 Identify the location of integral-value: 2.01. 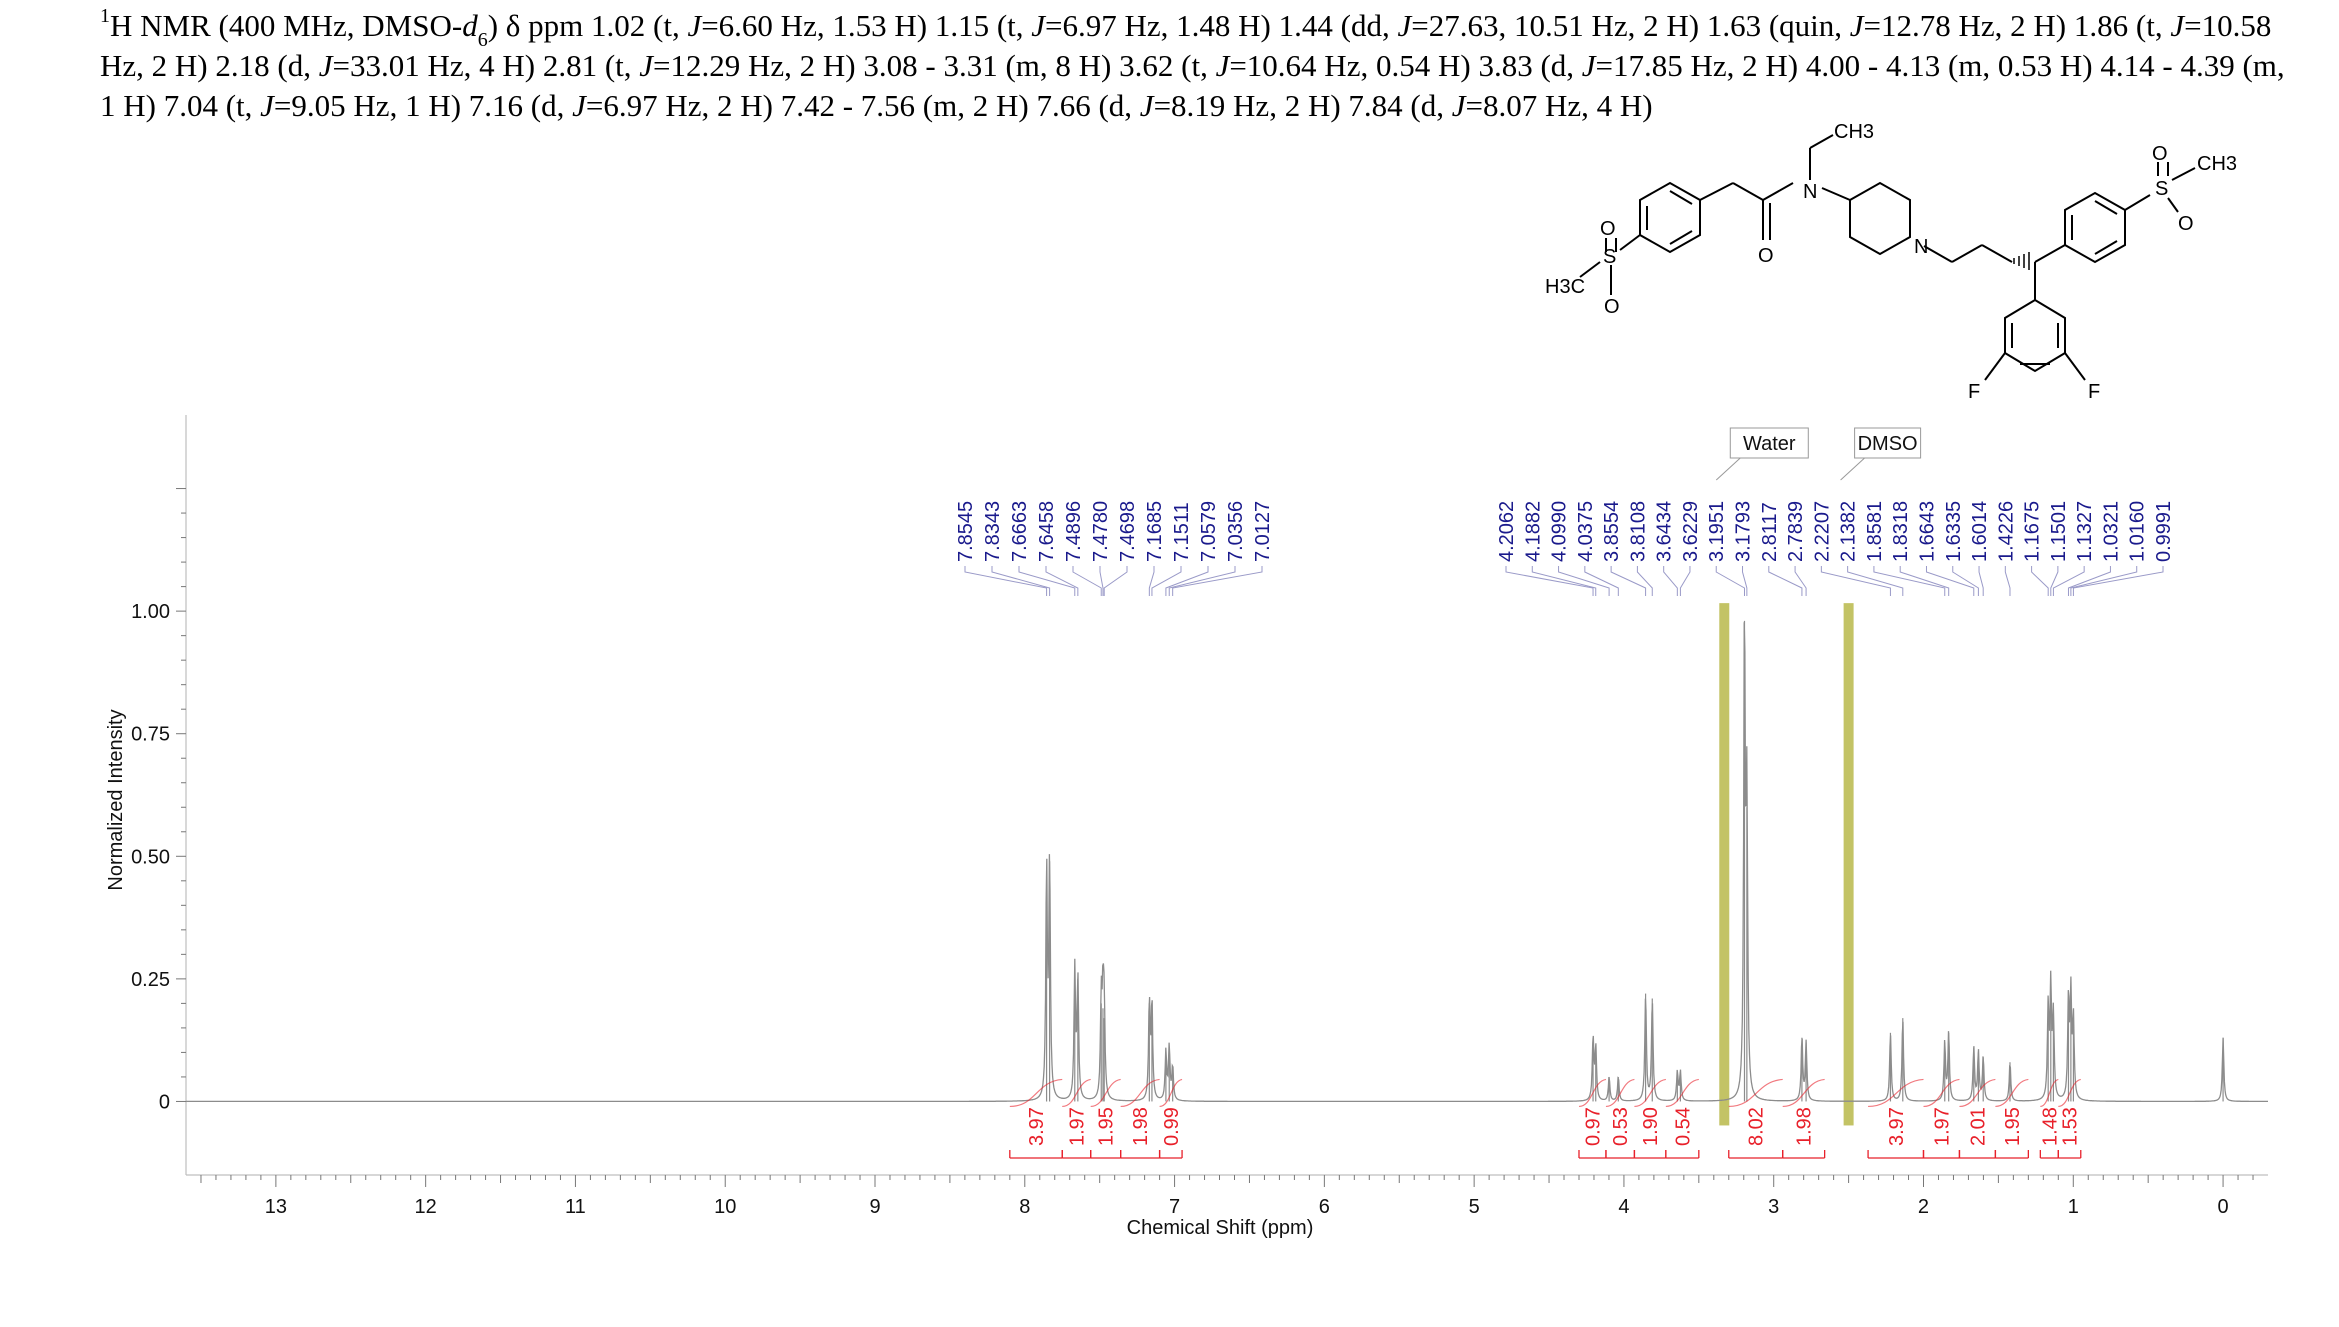
(1978, 1126).